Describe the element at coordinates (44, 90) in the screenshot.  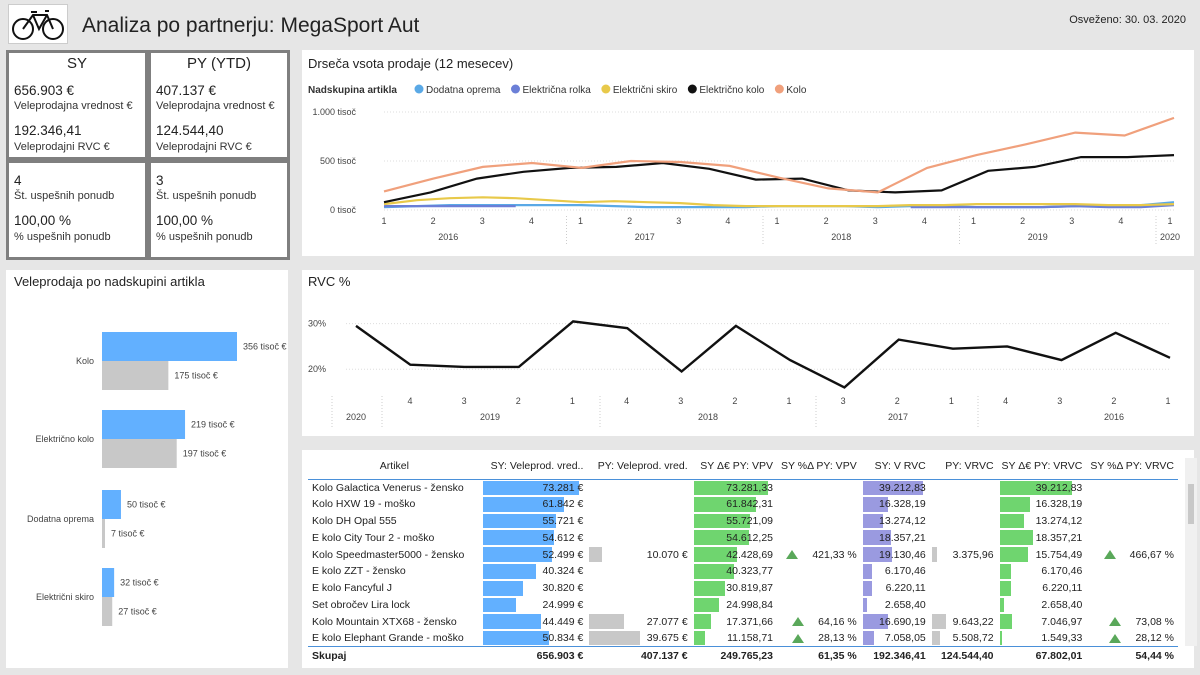
I see `kpi-value: 656.903 €` at that location.